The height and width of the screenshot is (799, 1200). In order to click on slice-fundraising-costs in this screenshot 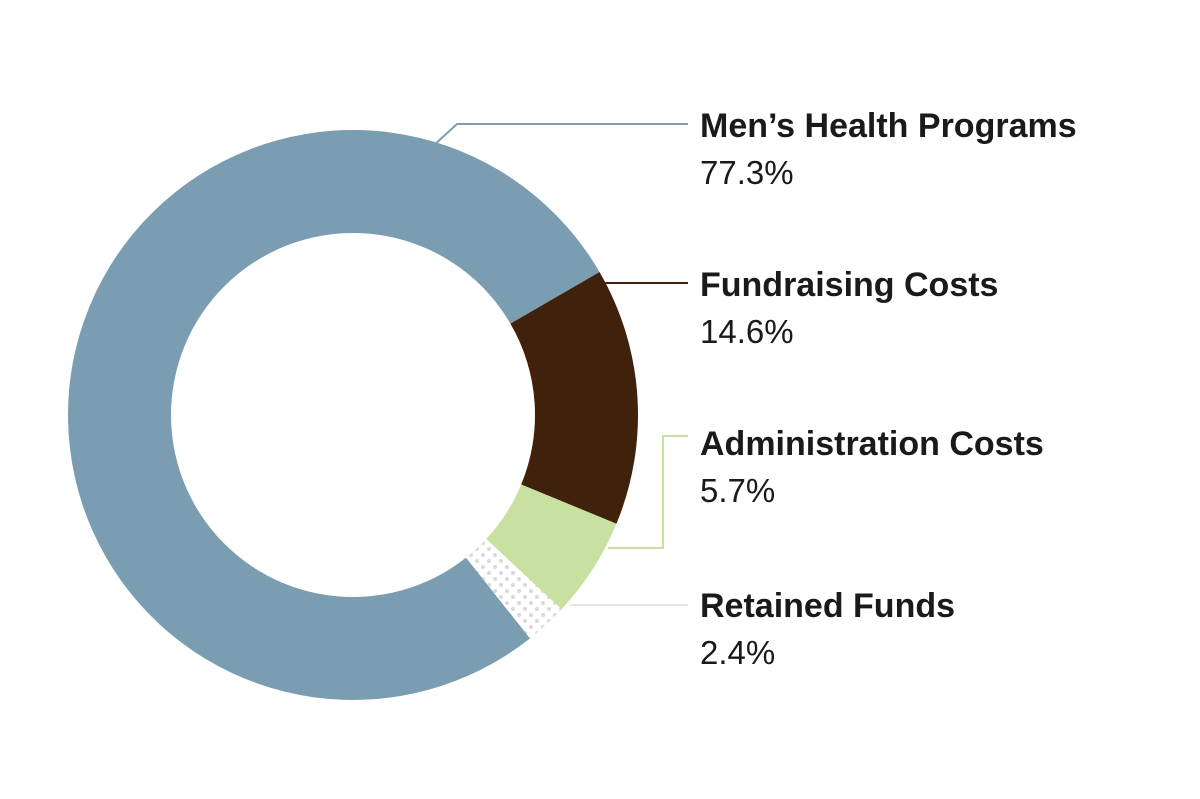, I will do `click(574, 397)`.